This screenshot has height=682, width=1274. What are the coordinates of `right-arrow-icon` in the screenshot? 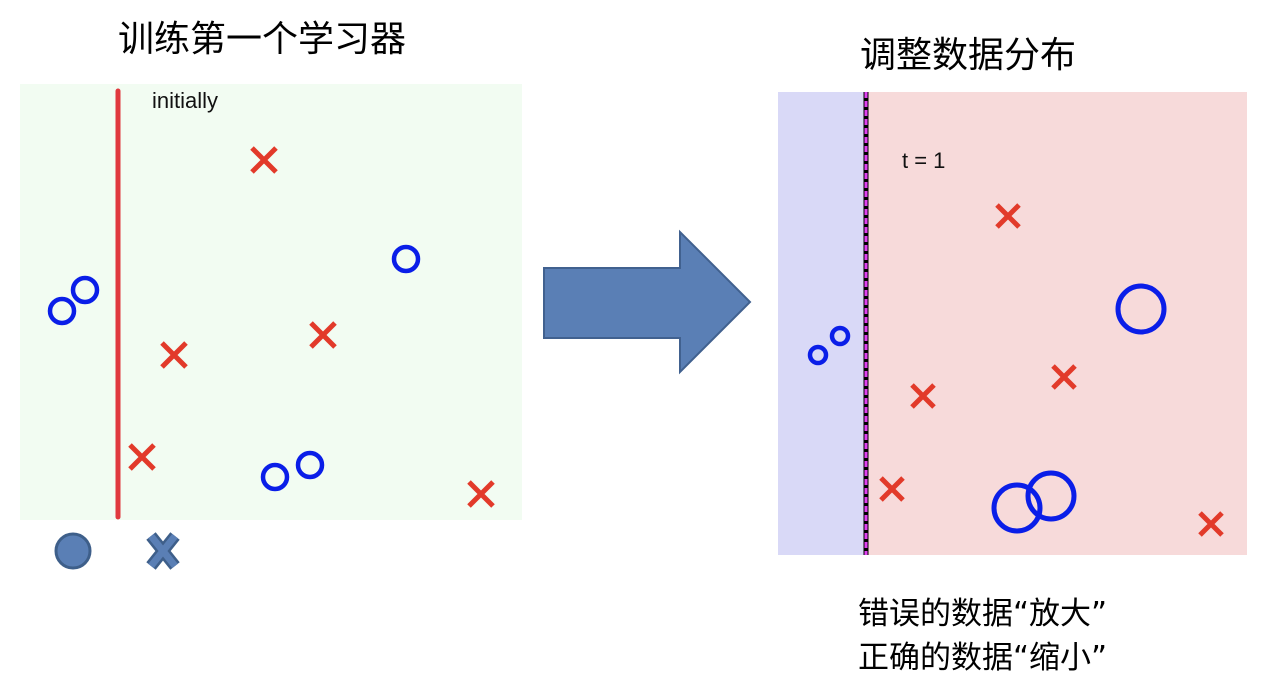 It's located at (647, 302).